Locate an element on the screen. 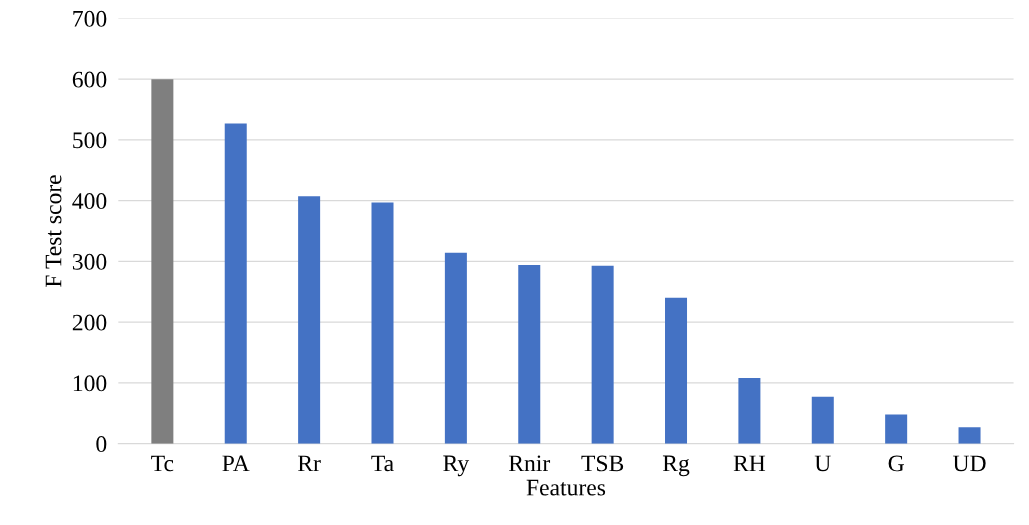  y-tick-label: 0 is located at coordinates (101, 444).